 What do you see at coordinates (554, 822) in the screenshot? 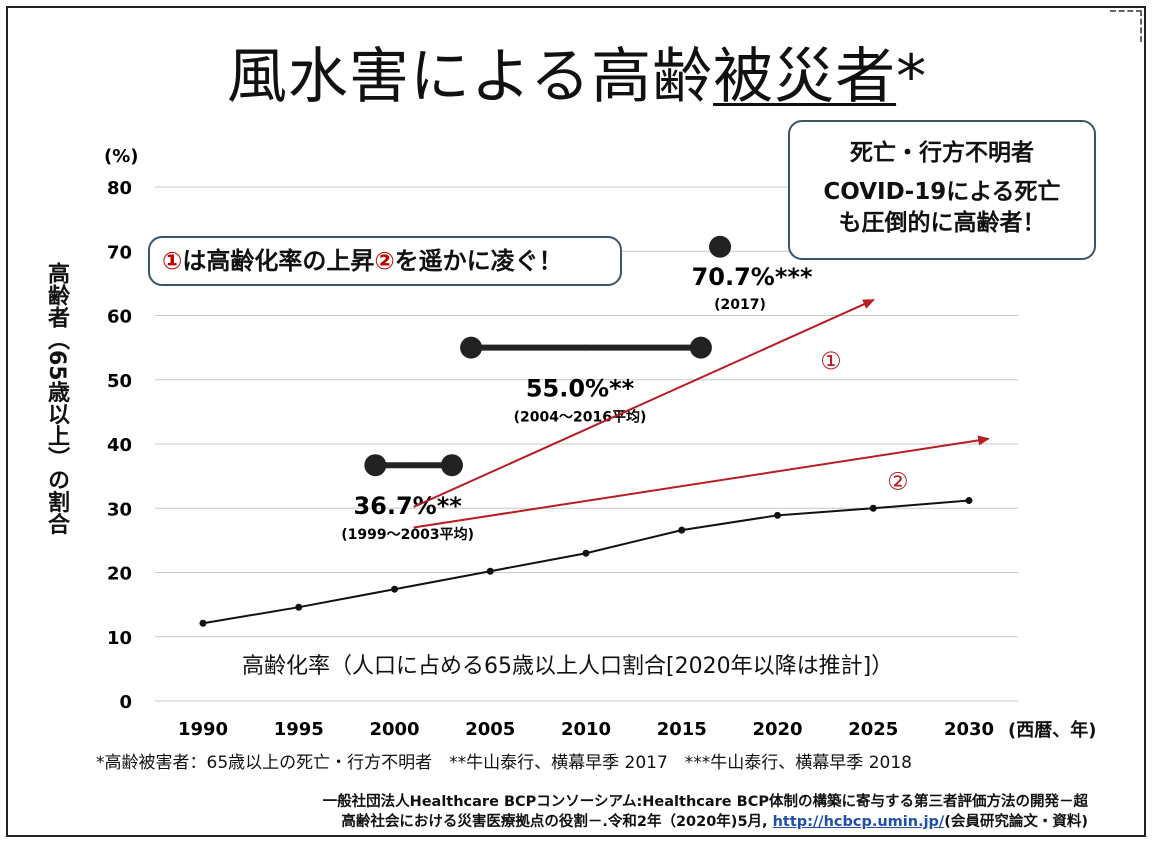
I see `source-text: 高齢社会における災害医療拠点の役割－.令和2年（2020年)5月,` at bounding box center [554, 822].